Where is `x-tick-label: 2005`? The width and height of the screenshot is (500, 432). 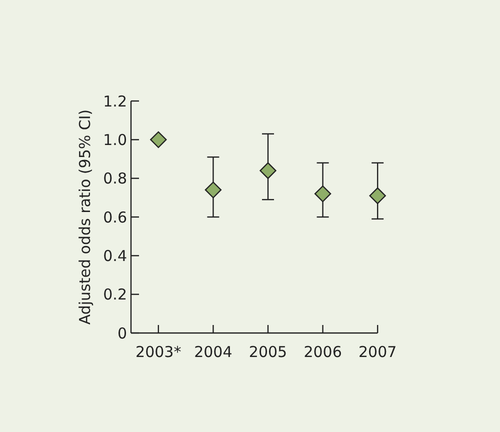 x-tick-label: 2005 is located at coordinates (268, 352).